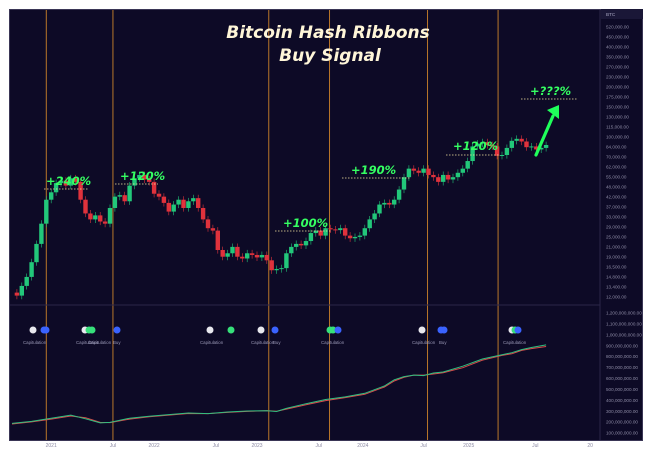 This screenshot has width=652, height=453. Describe the element at coordinates (624, 324) in the screenshot. I see `hashrate-tick-label: 1,100,000,000.00` at that location.